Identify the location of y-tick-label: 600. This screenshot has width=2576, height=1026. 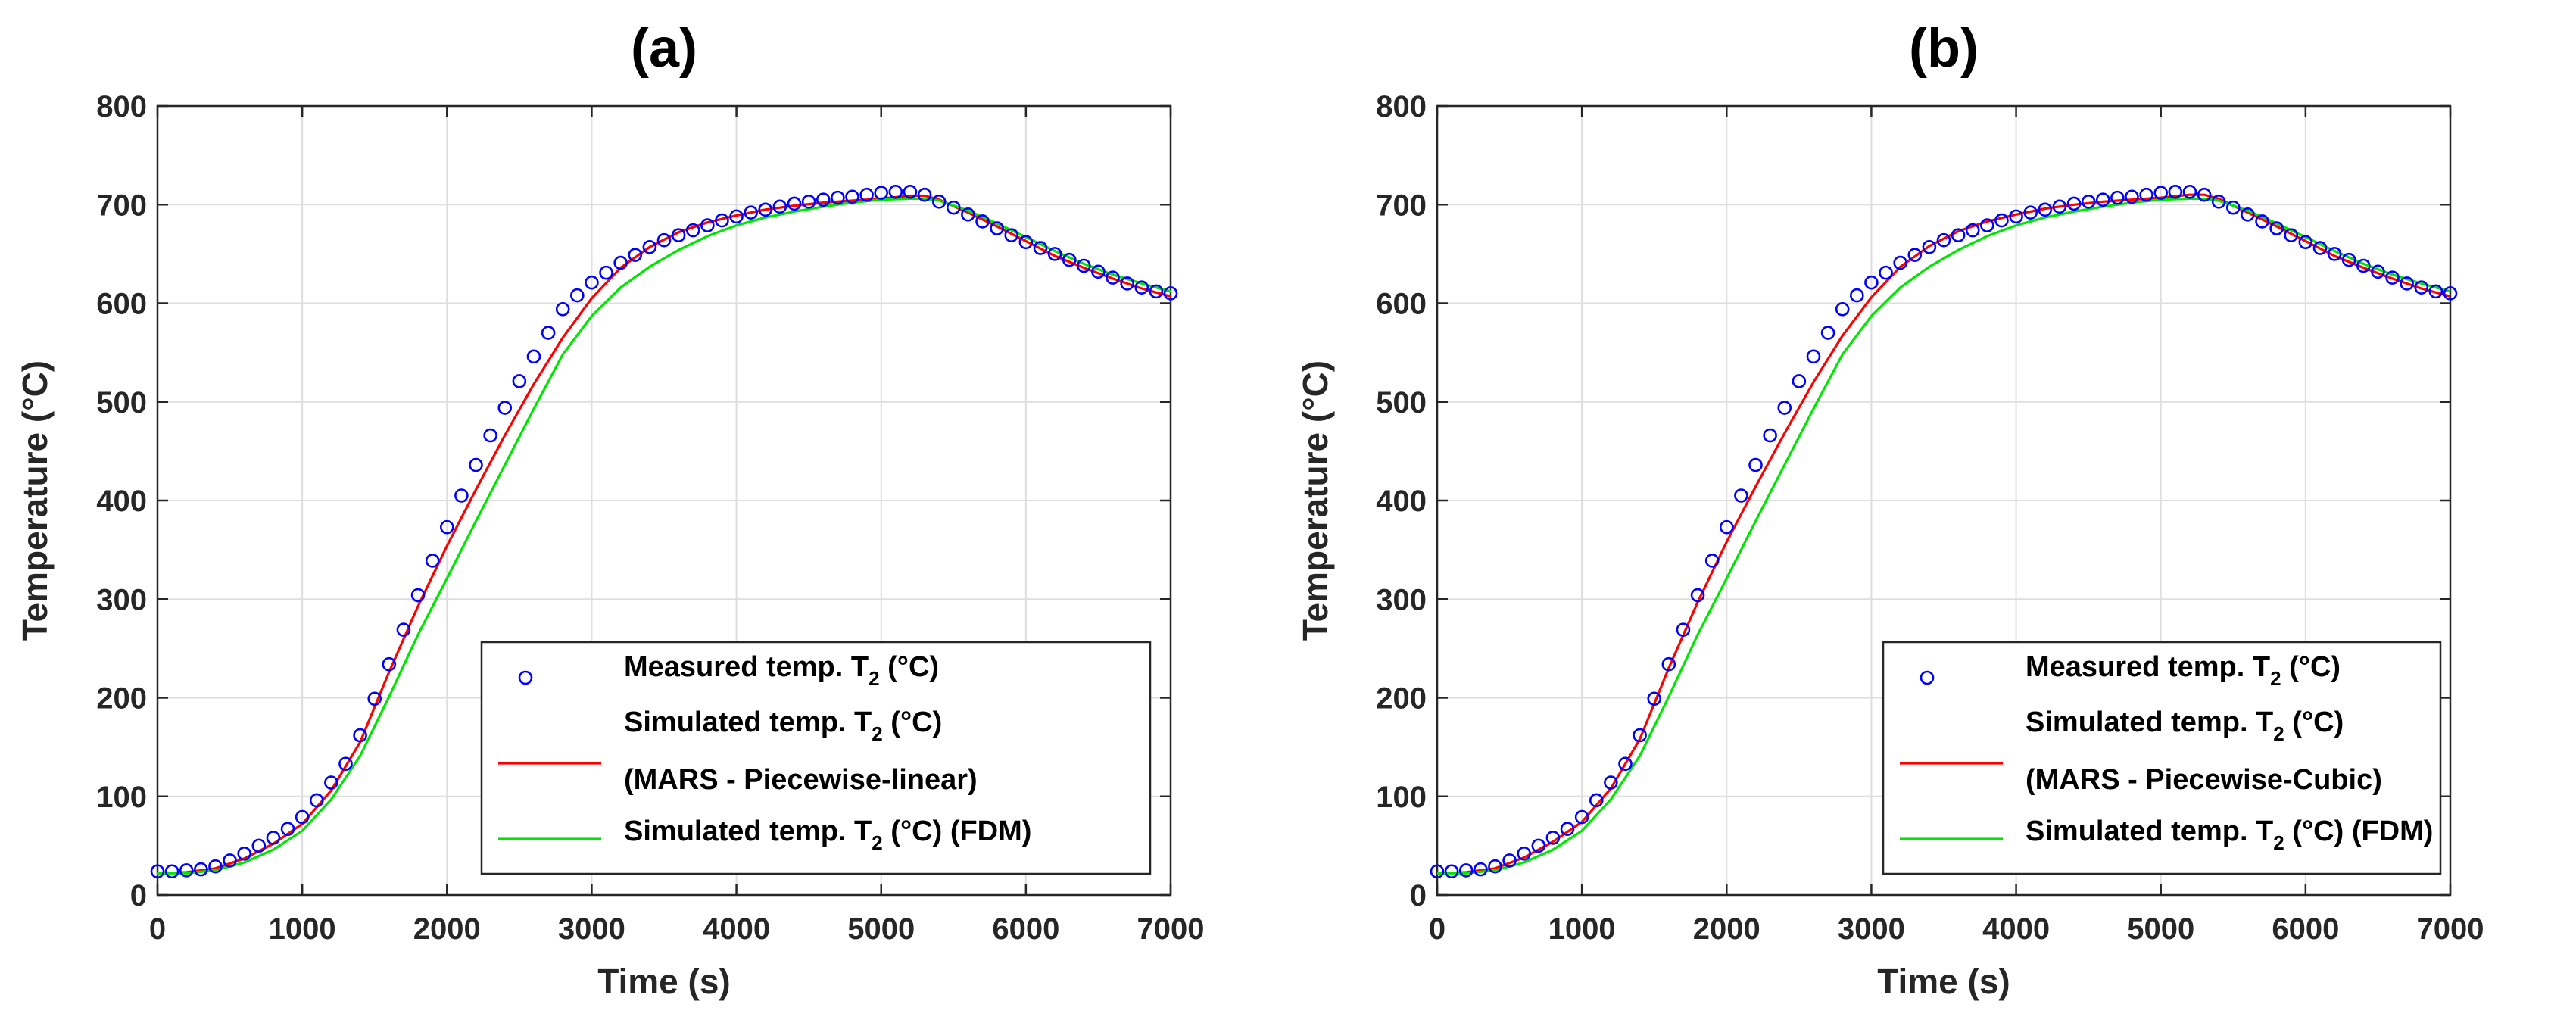
(1401, 304).